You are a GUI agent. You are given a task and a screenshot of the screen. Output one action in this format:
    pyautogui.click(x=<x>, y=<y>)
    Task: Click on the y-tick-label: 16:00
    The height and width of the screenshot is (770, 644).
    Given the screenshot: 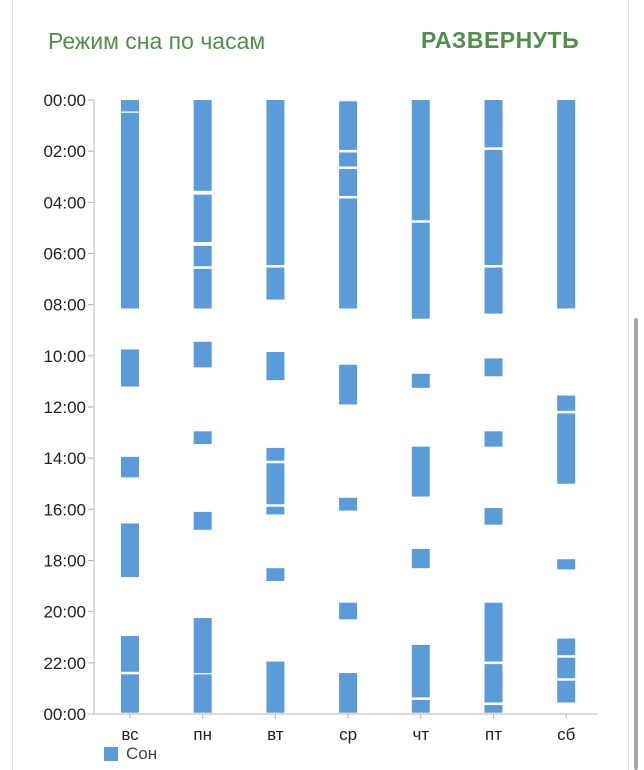 What is the action you would take?
    pyautogui.click(x=64, y=509)
    